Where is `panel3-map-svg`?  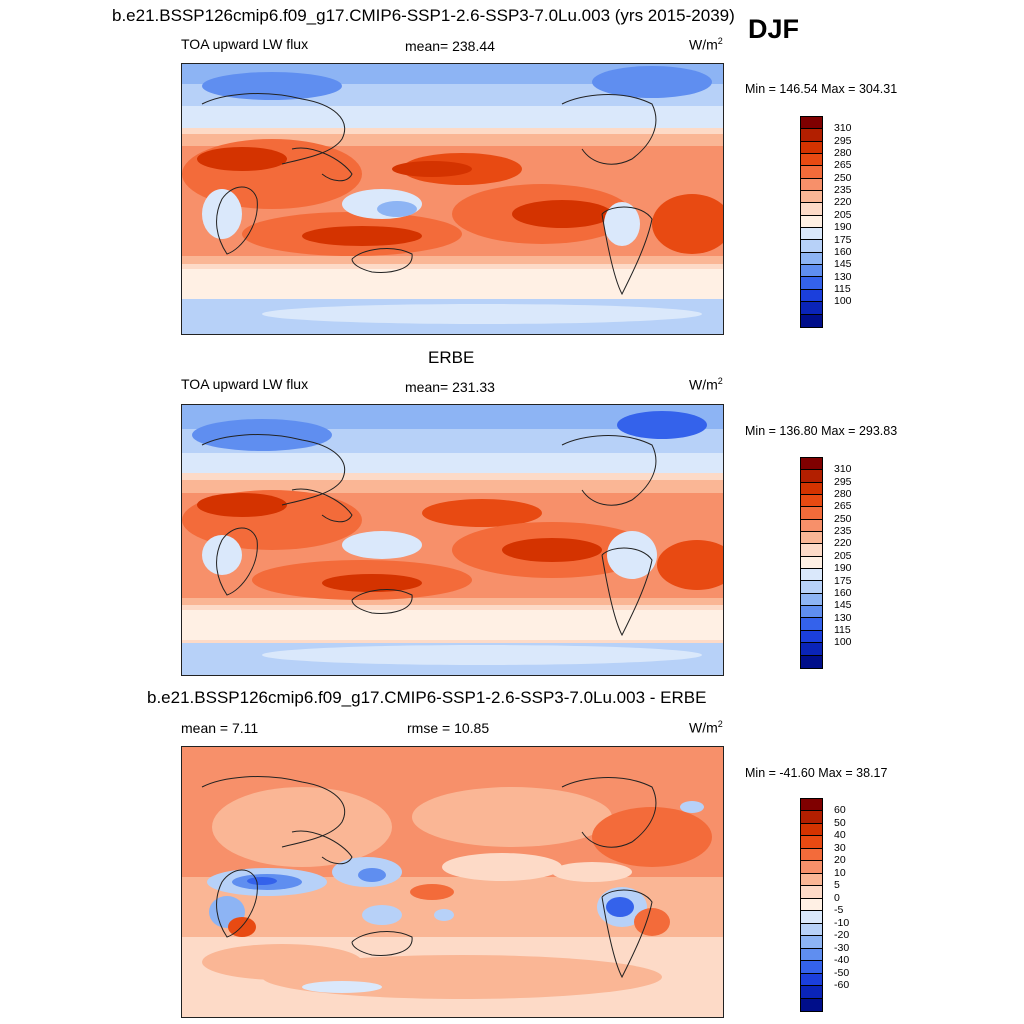
panel3-map-svg is located at coordinates (452, 882).